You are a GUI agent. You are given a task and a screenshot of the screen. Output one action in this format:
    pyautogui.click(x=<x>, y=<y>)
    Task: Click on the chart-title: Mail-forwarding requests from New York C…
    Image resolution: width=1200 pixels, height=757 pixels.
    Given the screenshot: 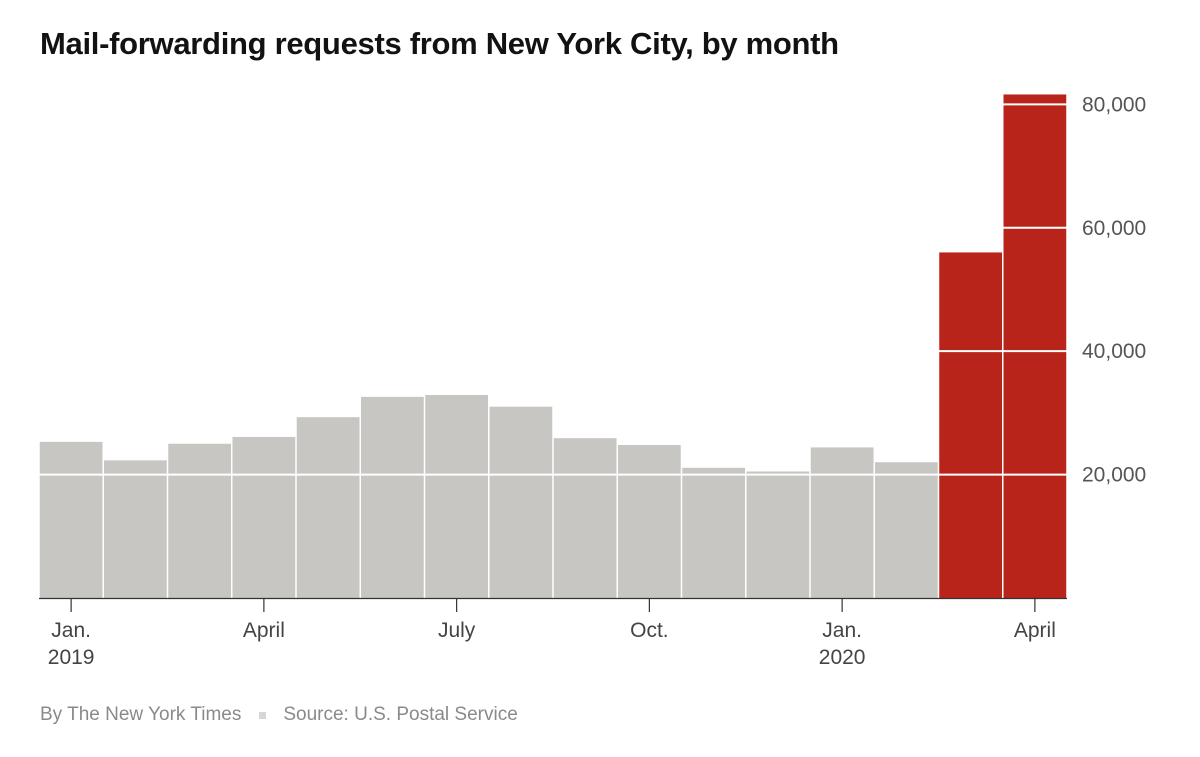 What is the action you would take?
    pyautogui.click(x=439, y=43)
    